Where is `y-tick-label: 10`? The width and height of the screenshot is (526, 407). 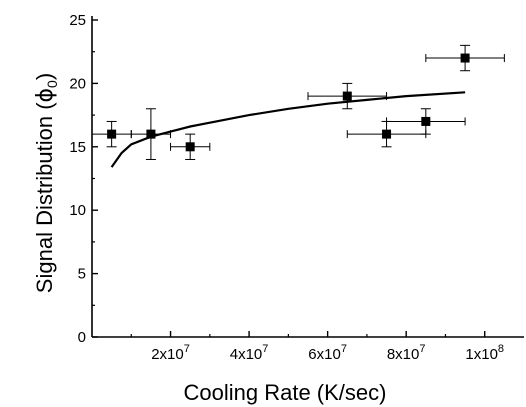
y-tick-label: 10 is located at coordinates (77, 210).